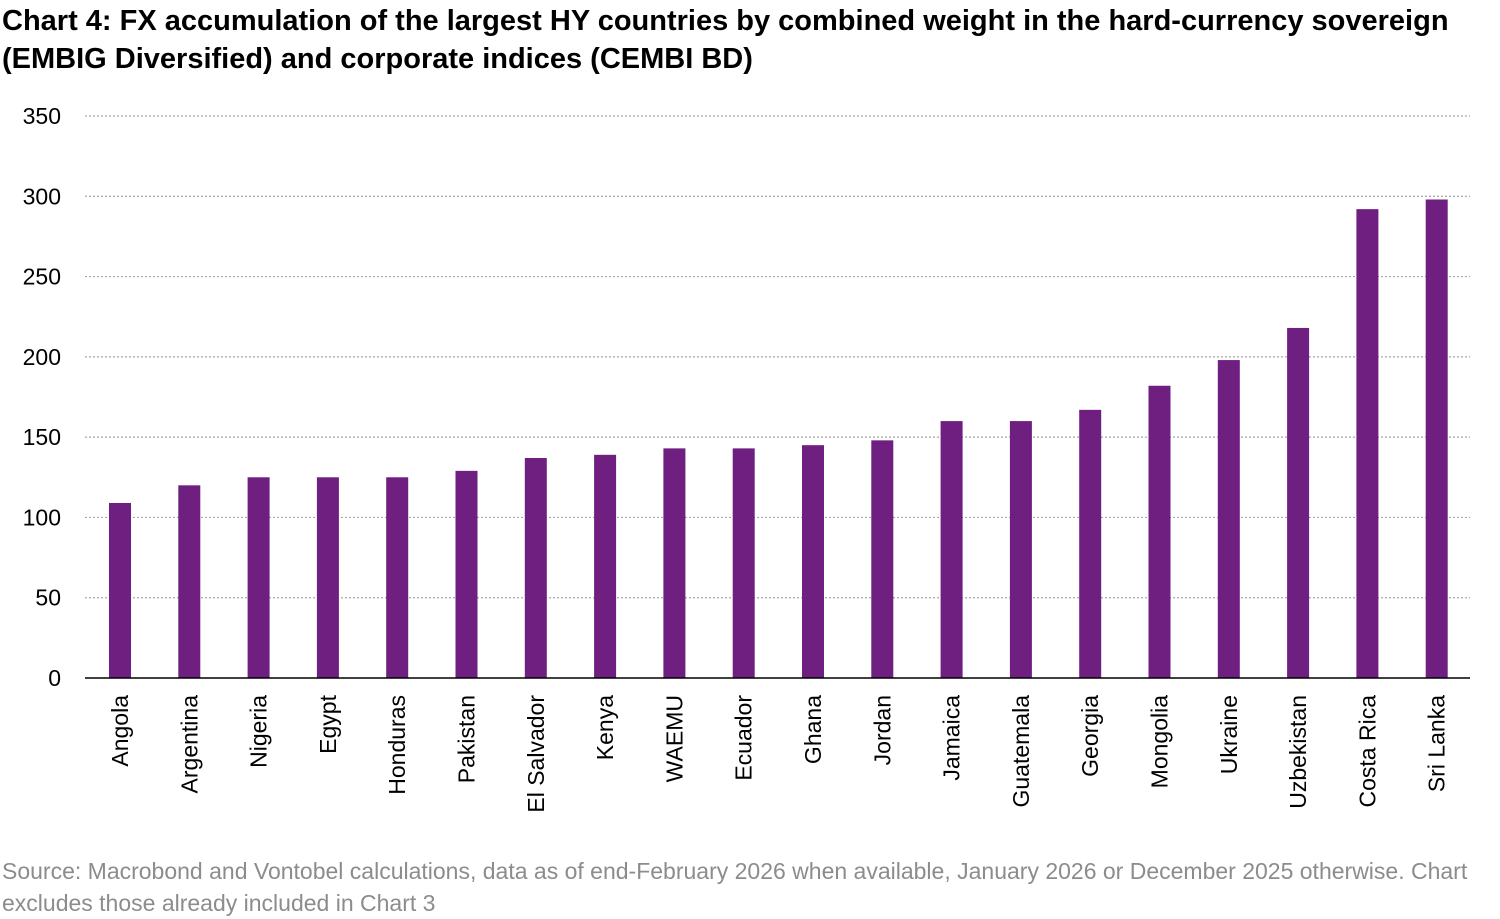 Image resolution: width=1500 pixels, height=919 pixels. What do you see at coordinates (397, 577) in the screenshot?
I see `bar-honduras` at bounding box center [397, 577].